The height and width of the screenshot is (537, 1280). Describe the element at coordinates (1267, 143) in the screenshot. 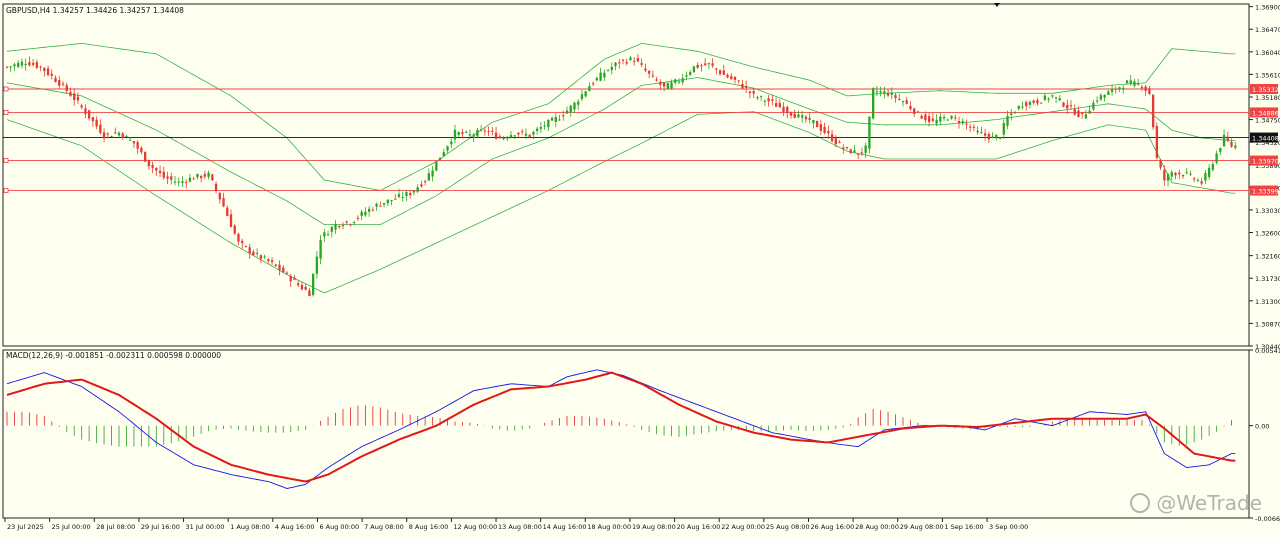

I see `price-tick-label: 1.34320` at that location.